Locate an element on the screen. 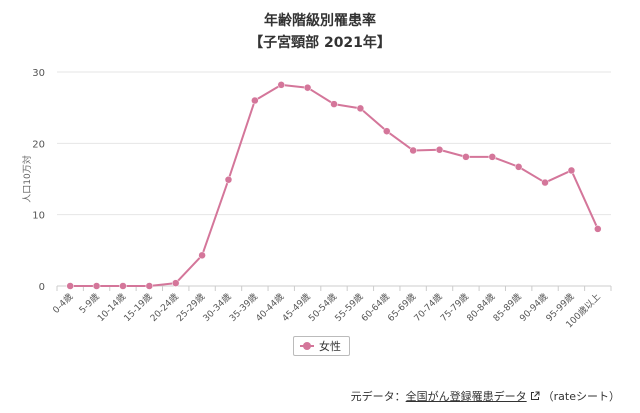 This screenshot has width=640, height=413. x-tick-label: 40-44歳 is located at coordinates (269, 307).